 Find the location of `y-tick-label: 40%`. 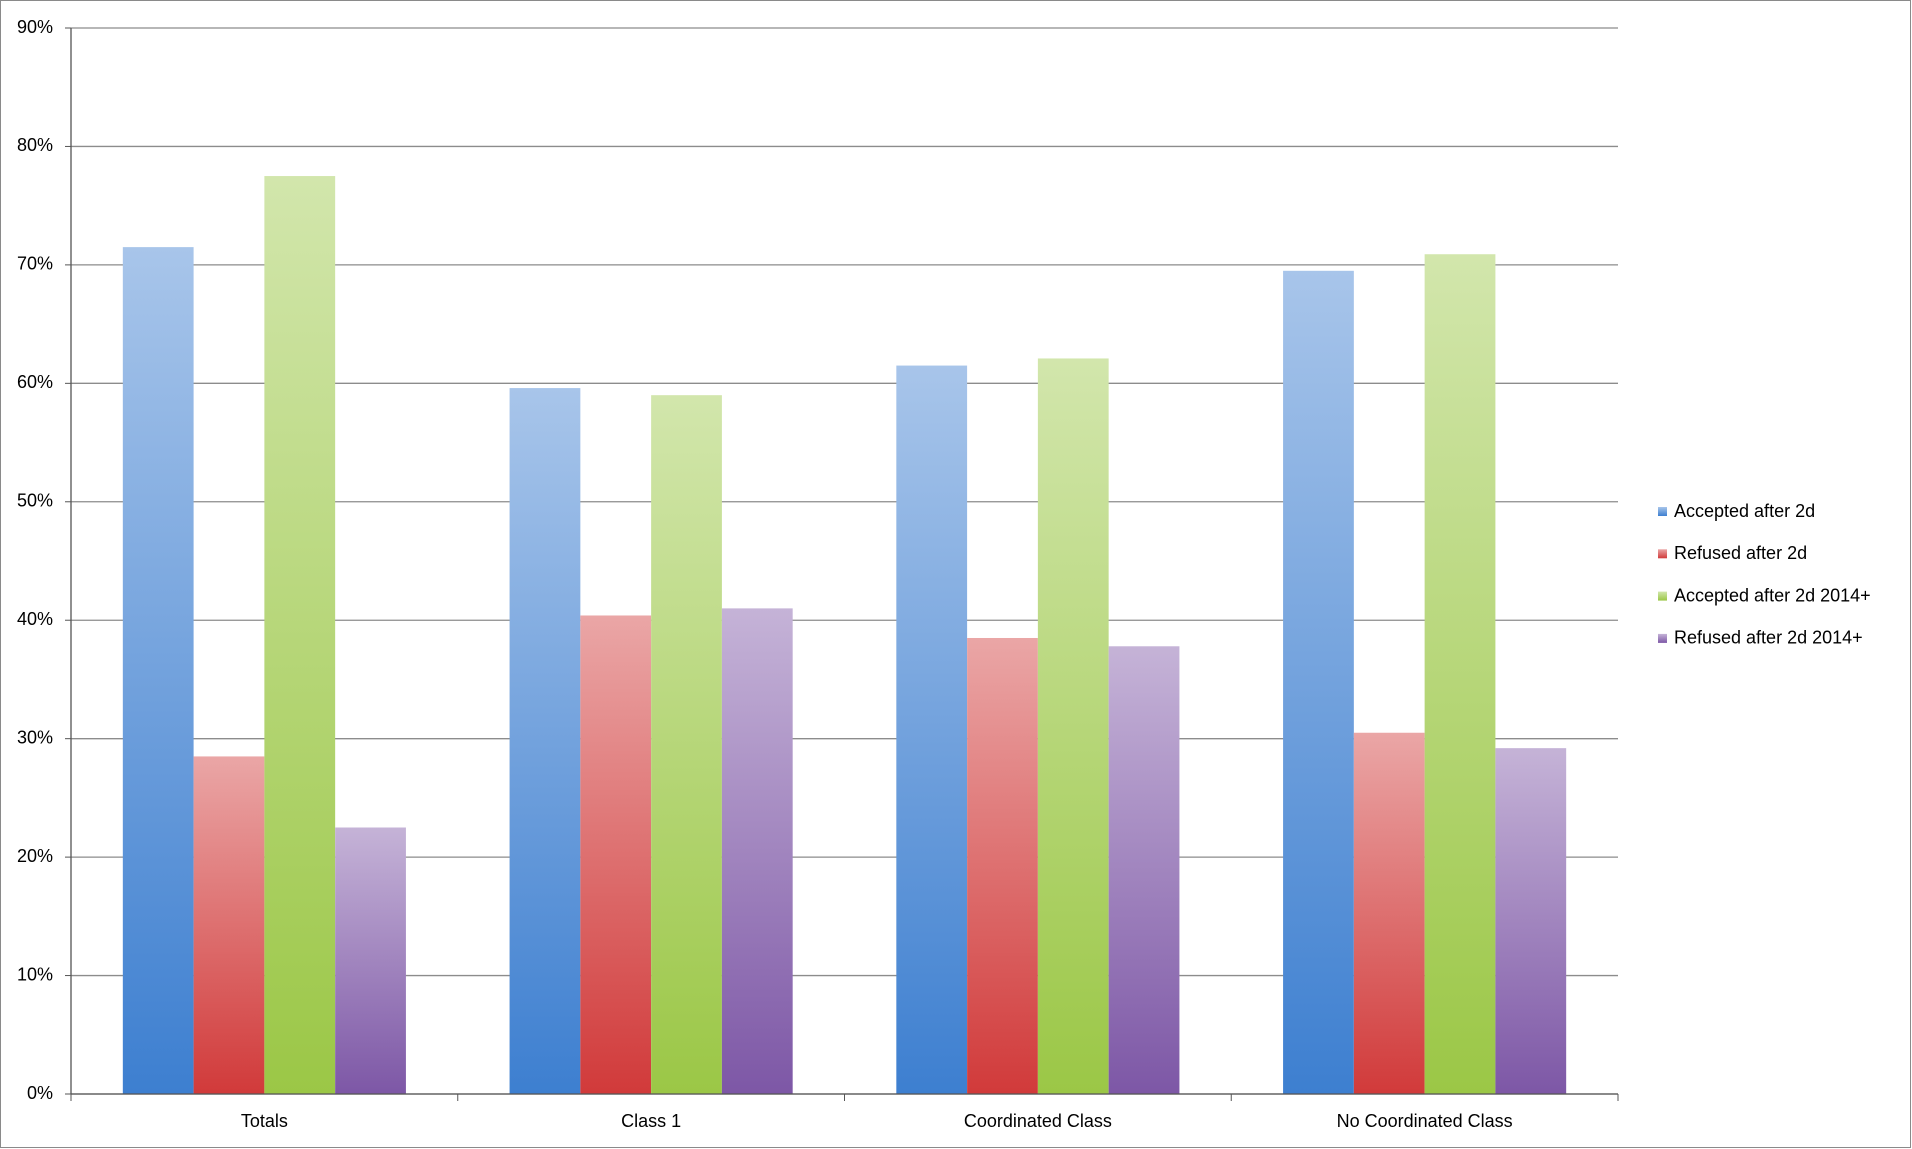

y-tick-label: 40% is located at coordinates (35, 619).